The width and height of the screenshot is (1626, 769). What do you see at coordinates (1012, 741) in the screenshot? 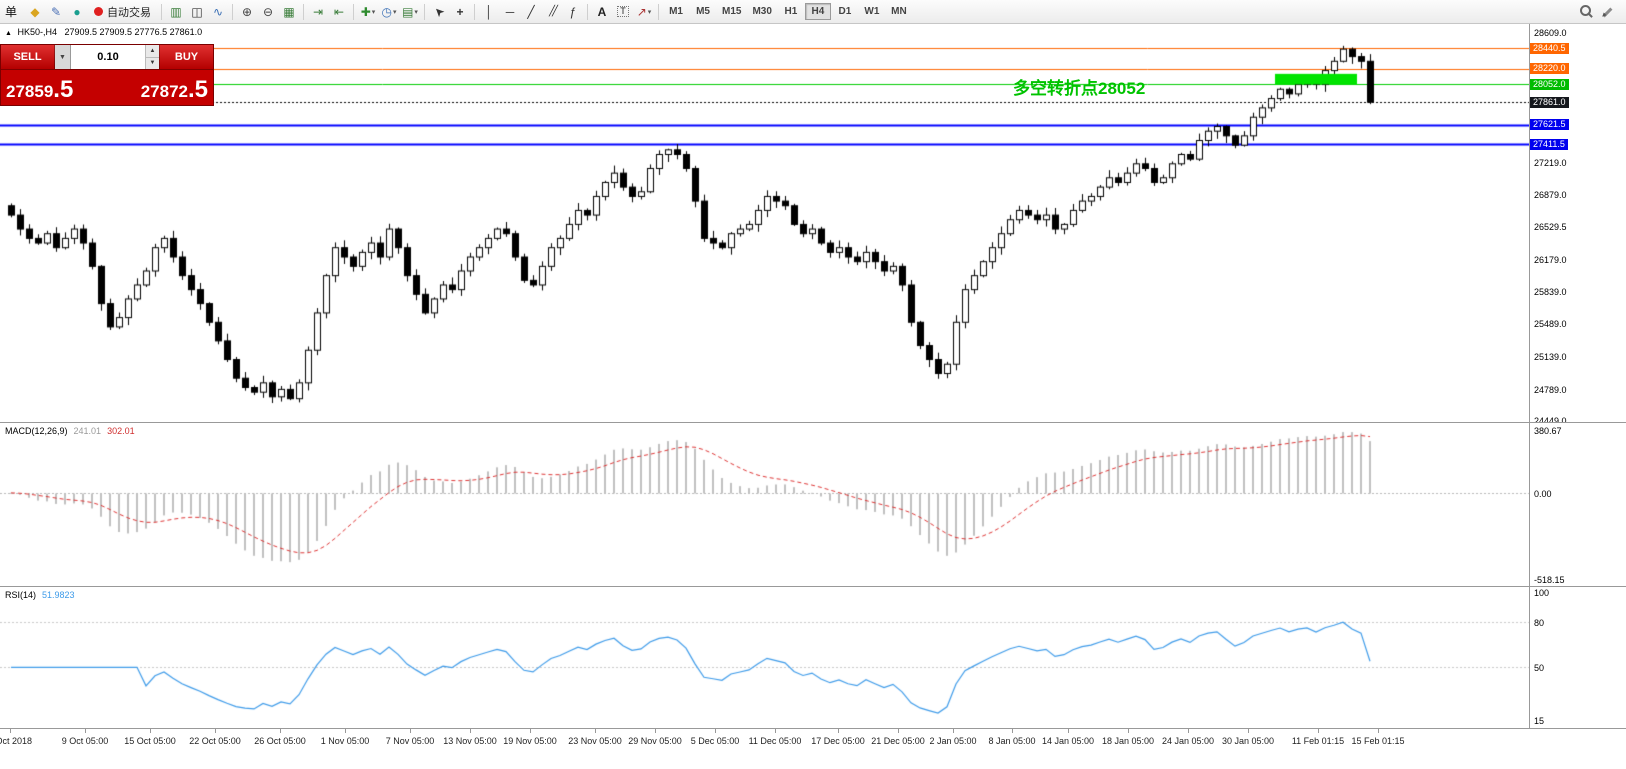
I see `time-axis-label: 8 Jan 05:00` at bounding box center [1012, 741].